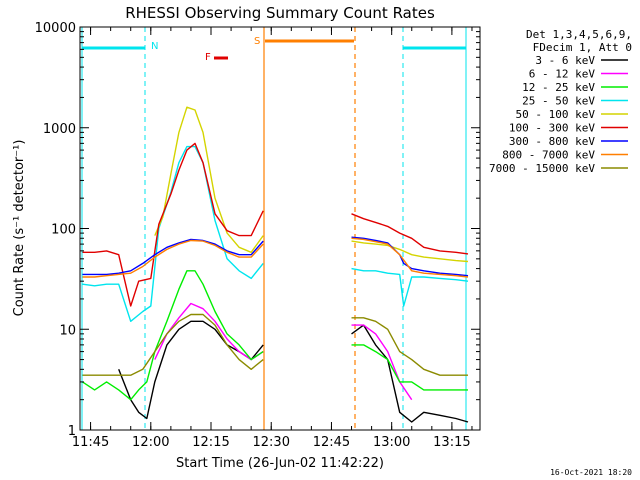 Image resolution: width=640 pixels, height=480 pixels. What do you see at coordinates (548, 155) in the screenshot?
I see `legend-entry-label: 800 - 7000 keV` at bounding box center [548, 155].